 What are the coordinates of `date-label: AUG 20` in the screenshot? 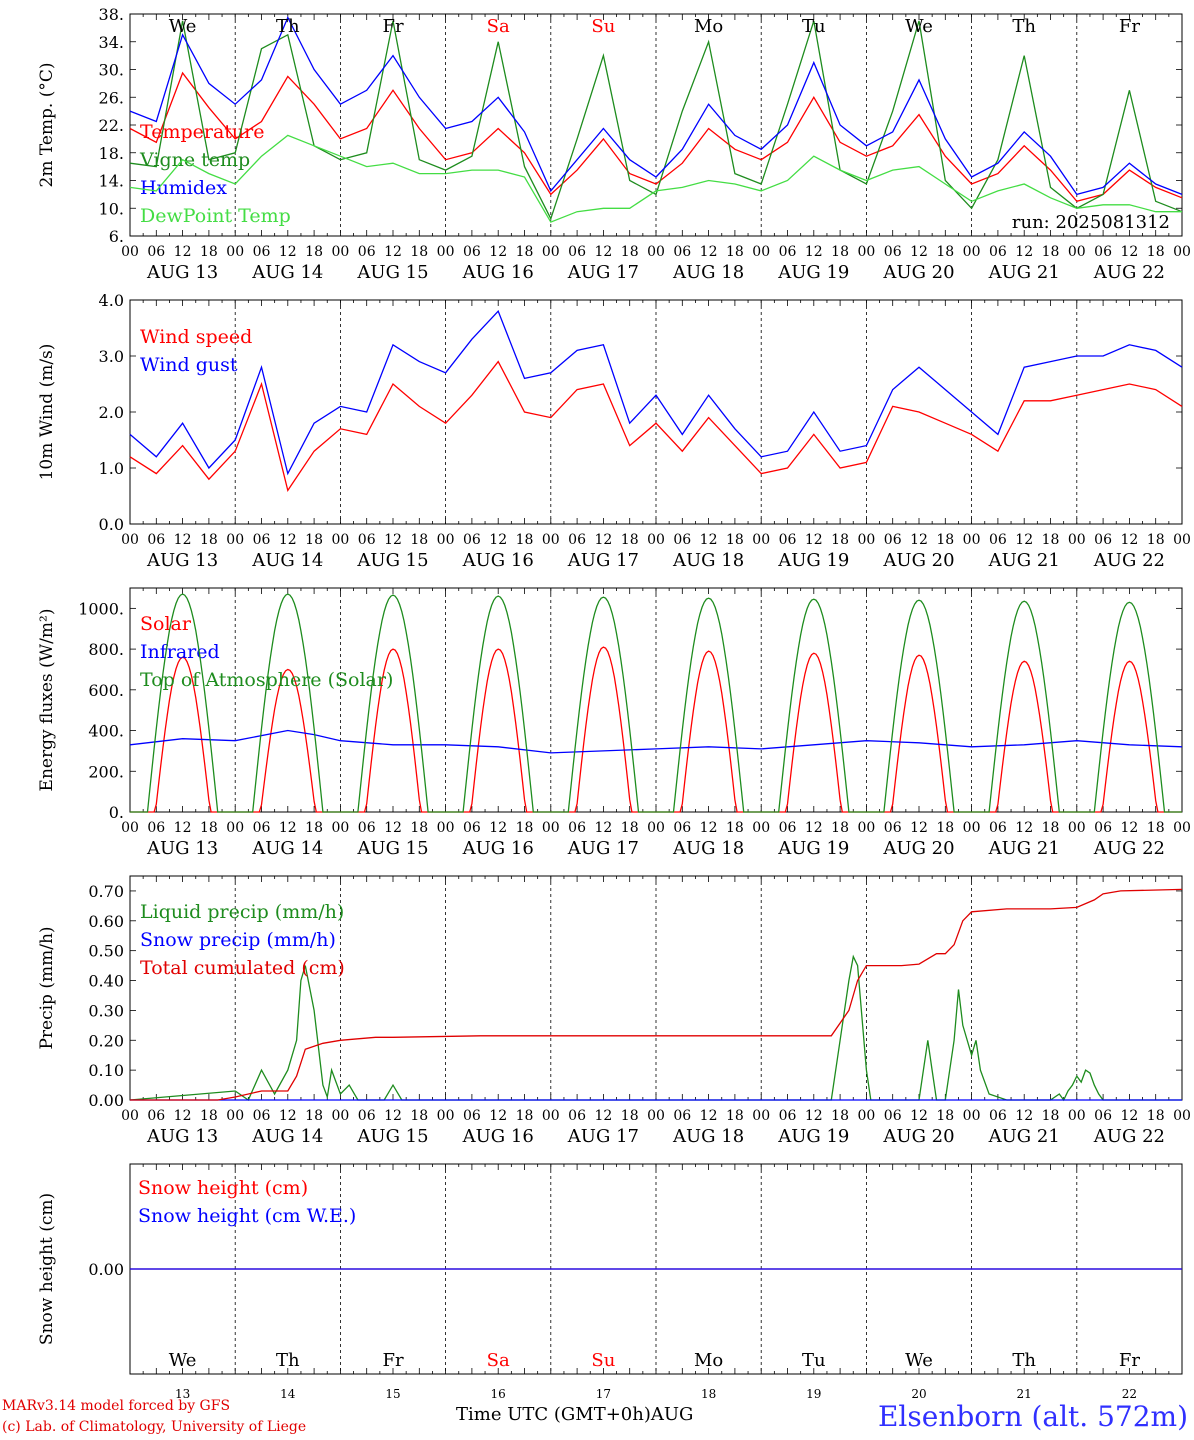 It's located at (918, 848).